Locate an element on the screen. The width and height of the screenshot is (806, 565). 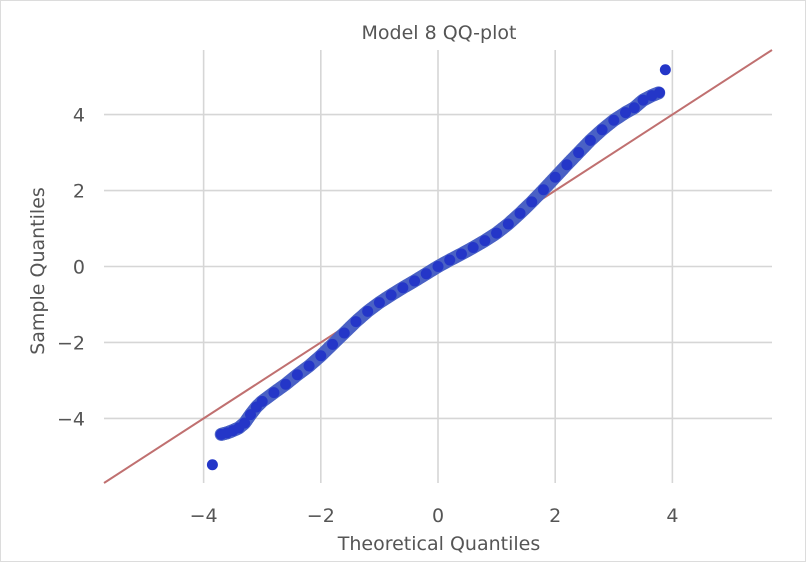
y-tick-labels: −4 −2 0 2 4 is located at coordinates (71, 268).